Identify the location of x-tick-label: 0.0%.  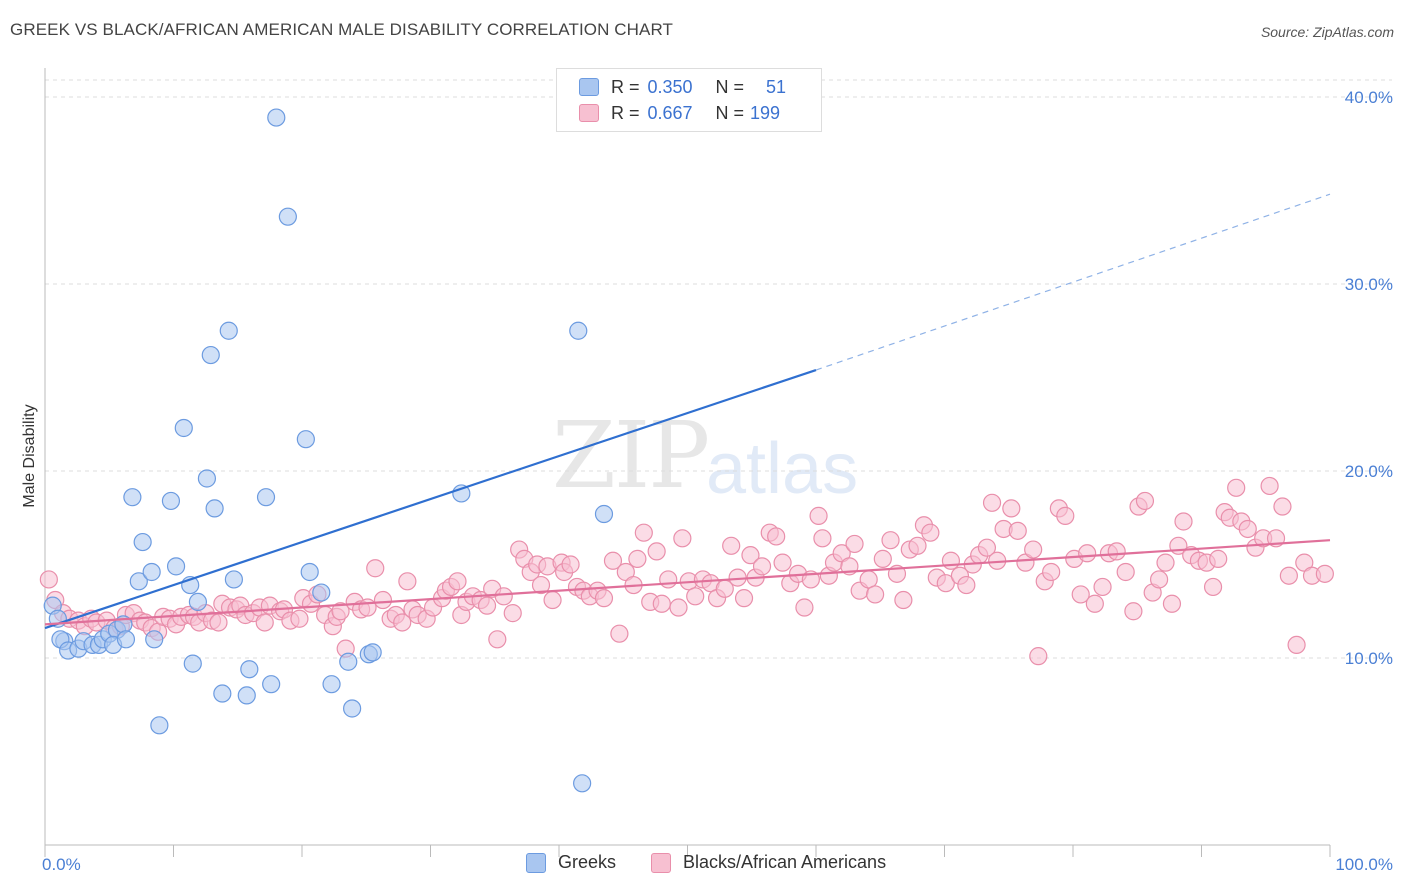
(61, 864).